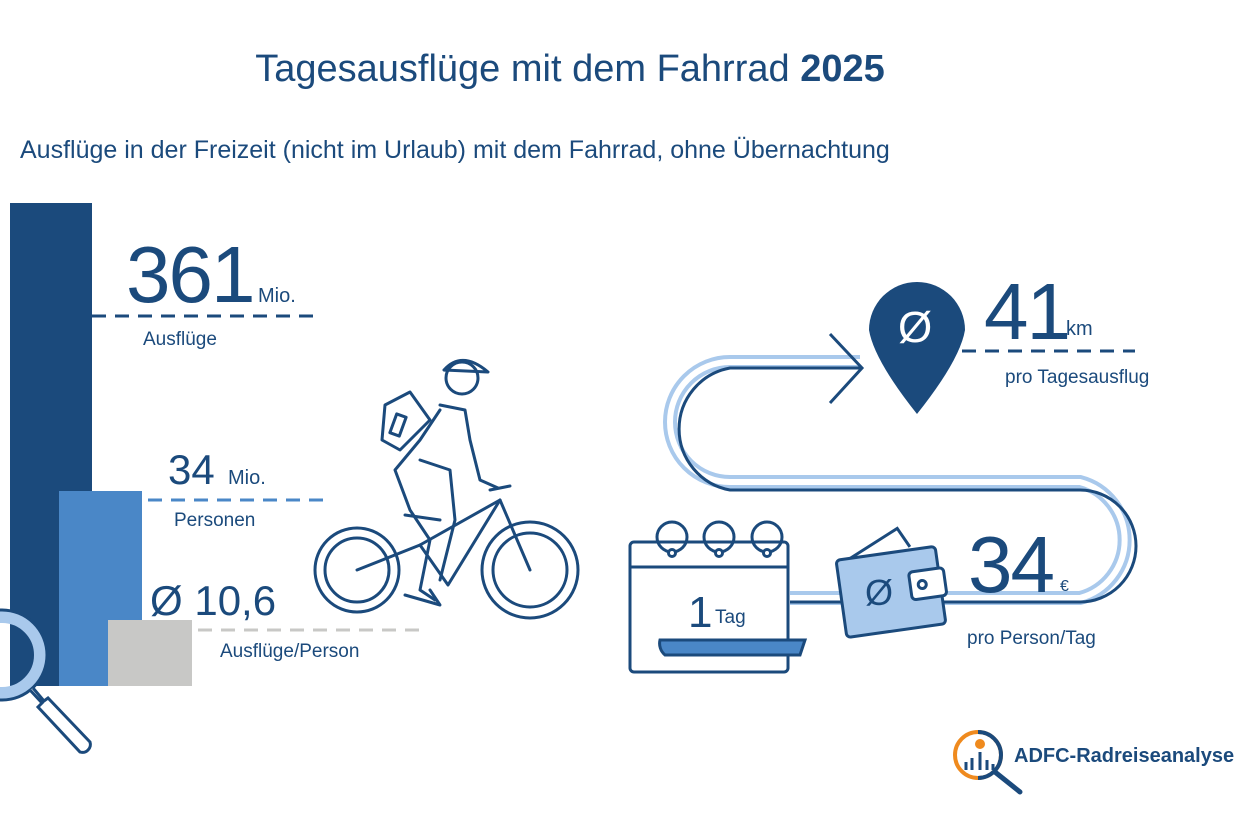 Image resolution: width=1240 pixels, height=827 pixels. I want to click on cyclist-icon, so click(446, 489).